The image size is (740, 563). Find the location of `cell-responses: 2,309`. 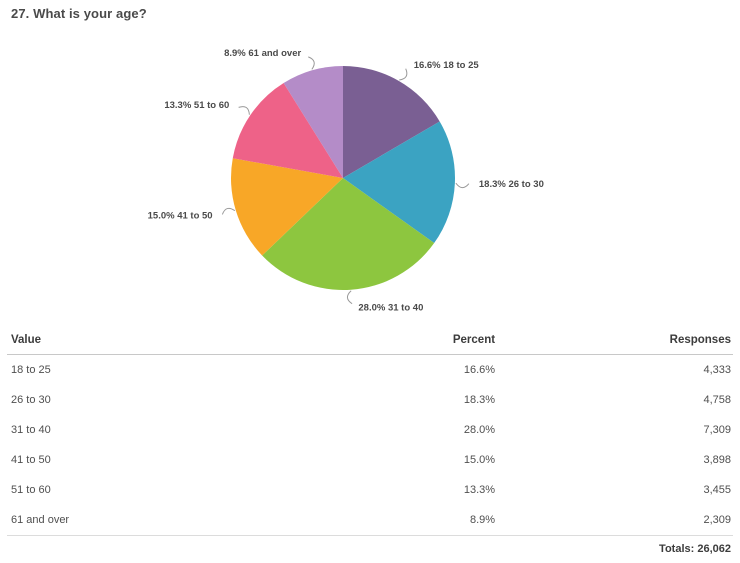

cell-responses: 2,309 is located at coordinates (717, 520).